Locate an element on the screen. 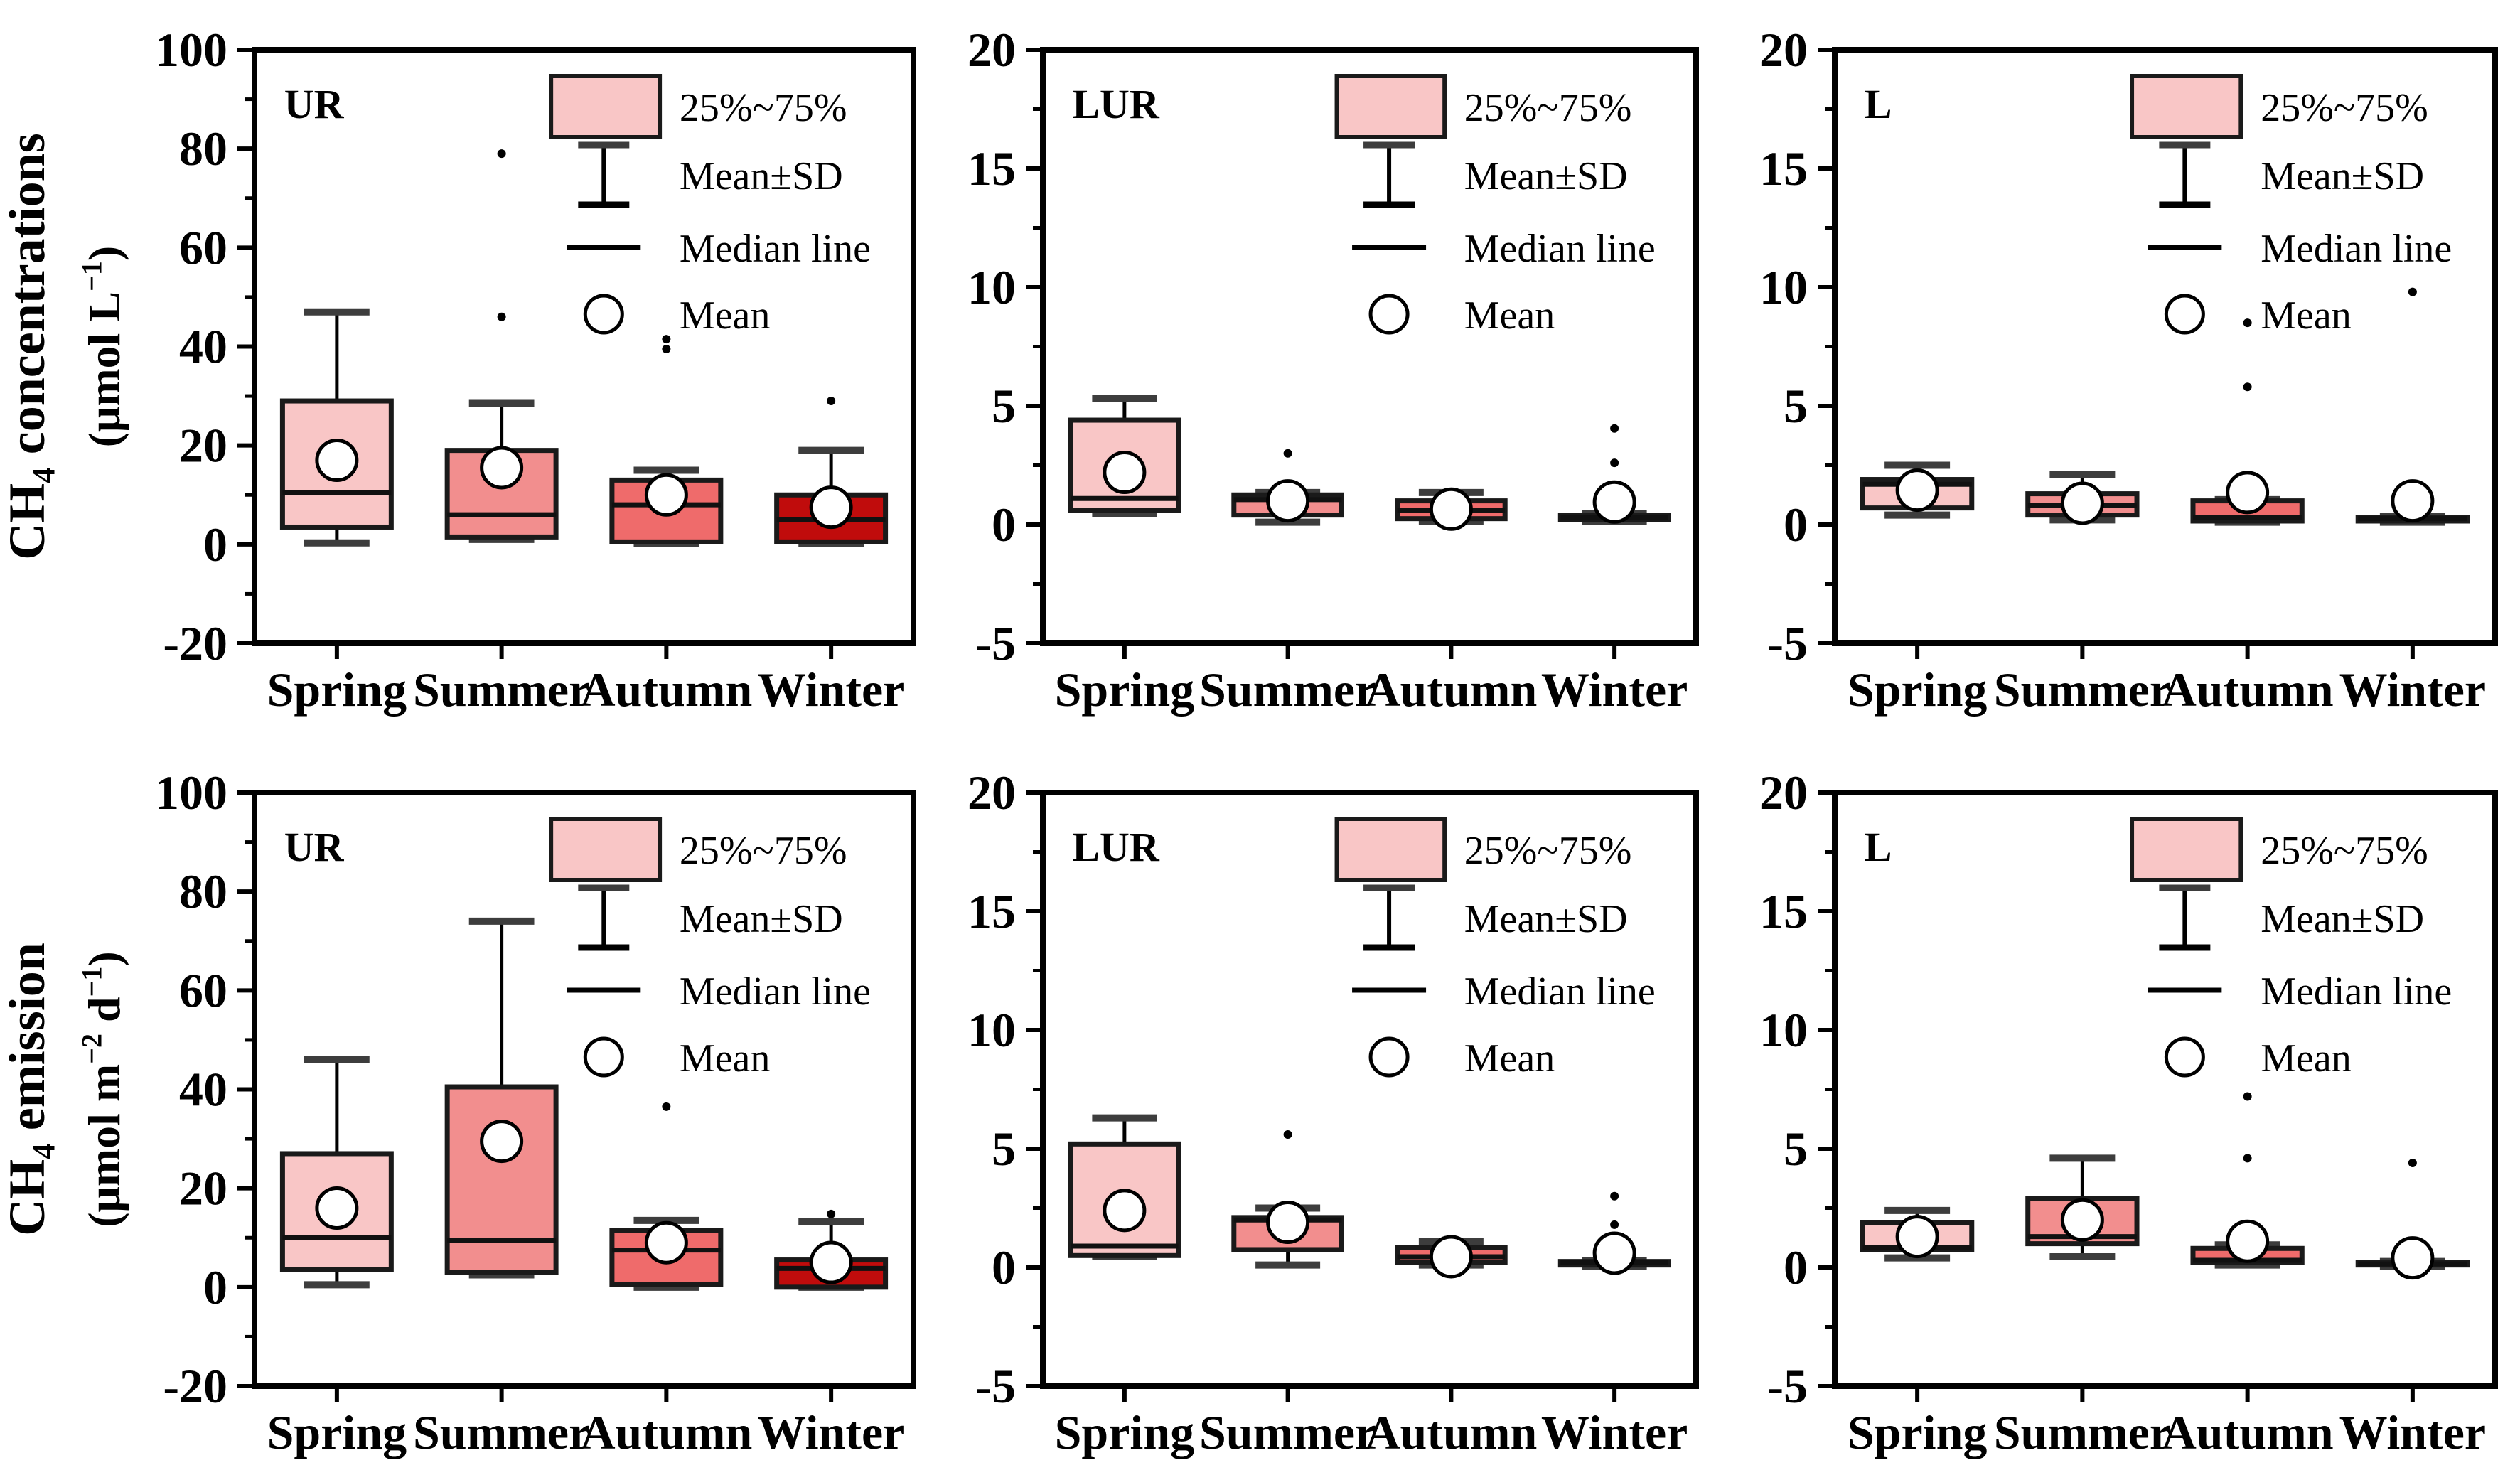  y-tick-label: 80 is located at coordinates (203, 891).